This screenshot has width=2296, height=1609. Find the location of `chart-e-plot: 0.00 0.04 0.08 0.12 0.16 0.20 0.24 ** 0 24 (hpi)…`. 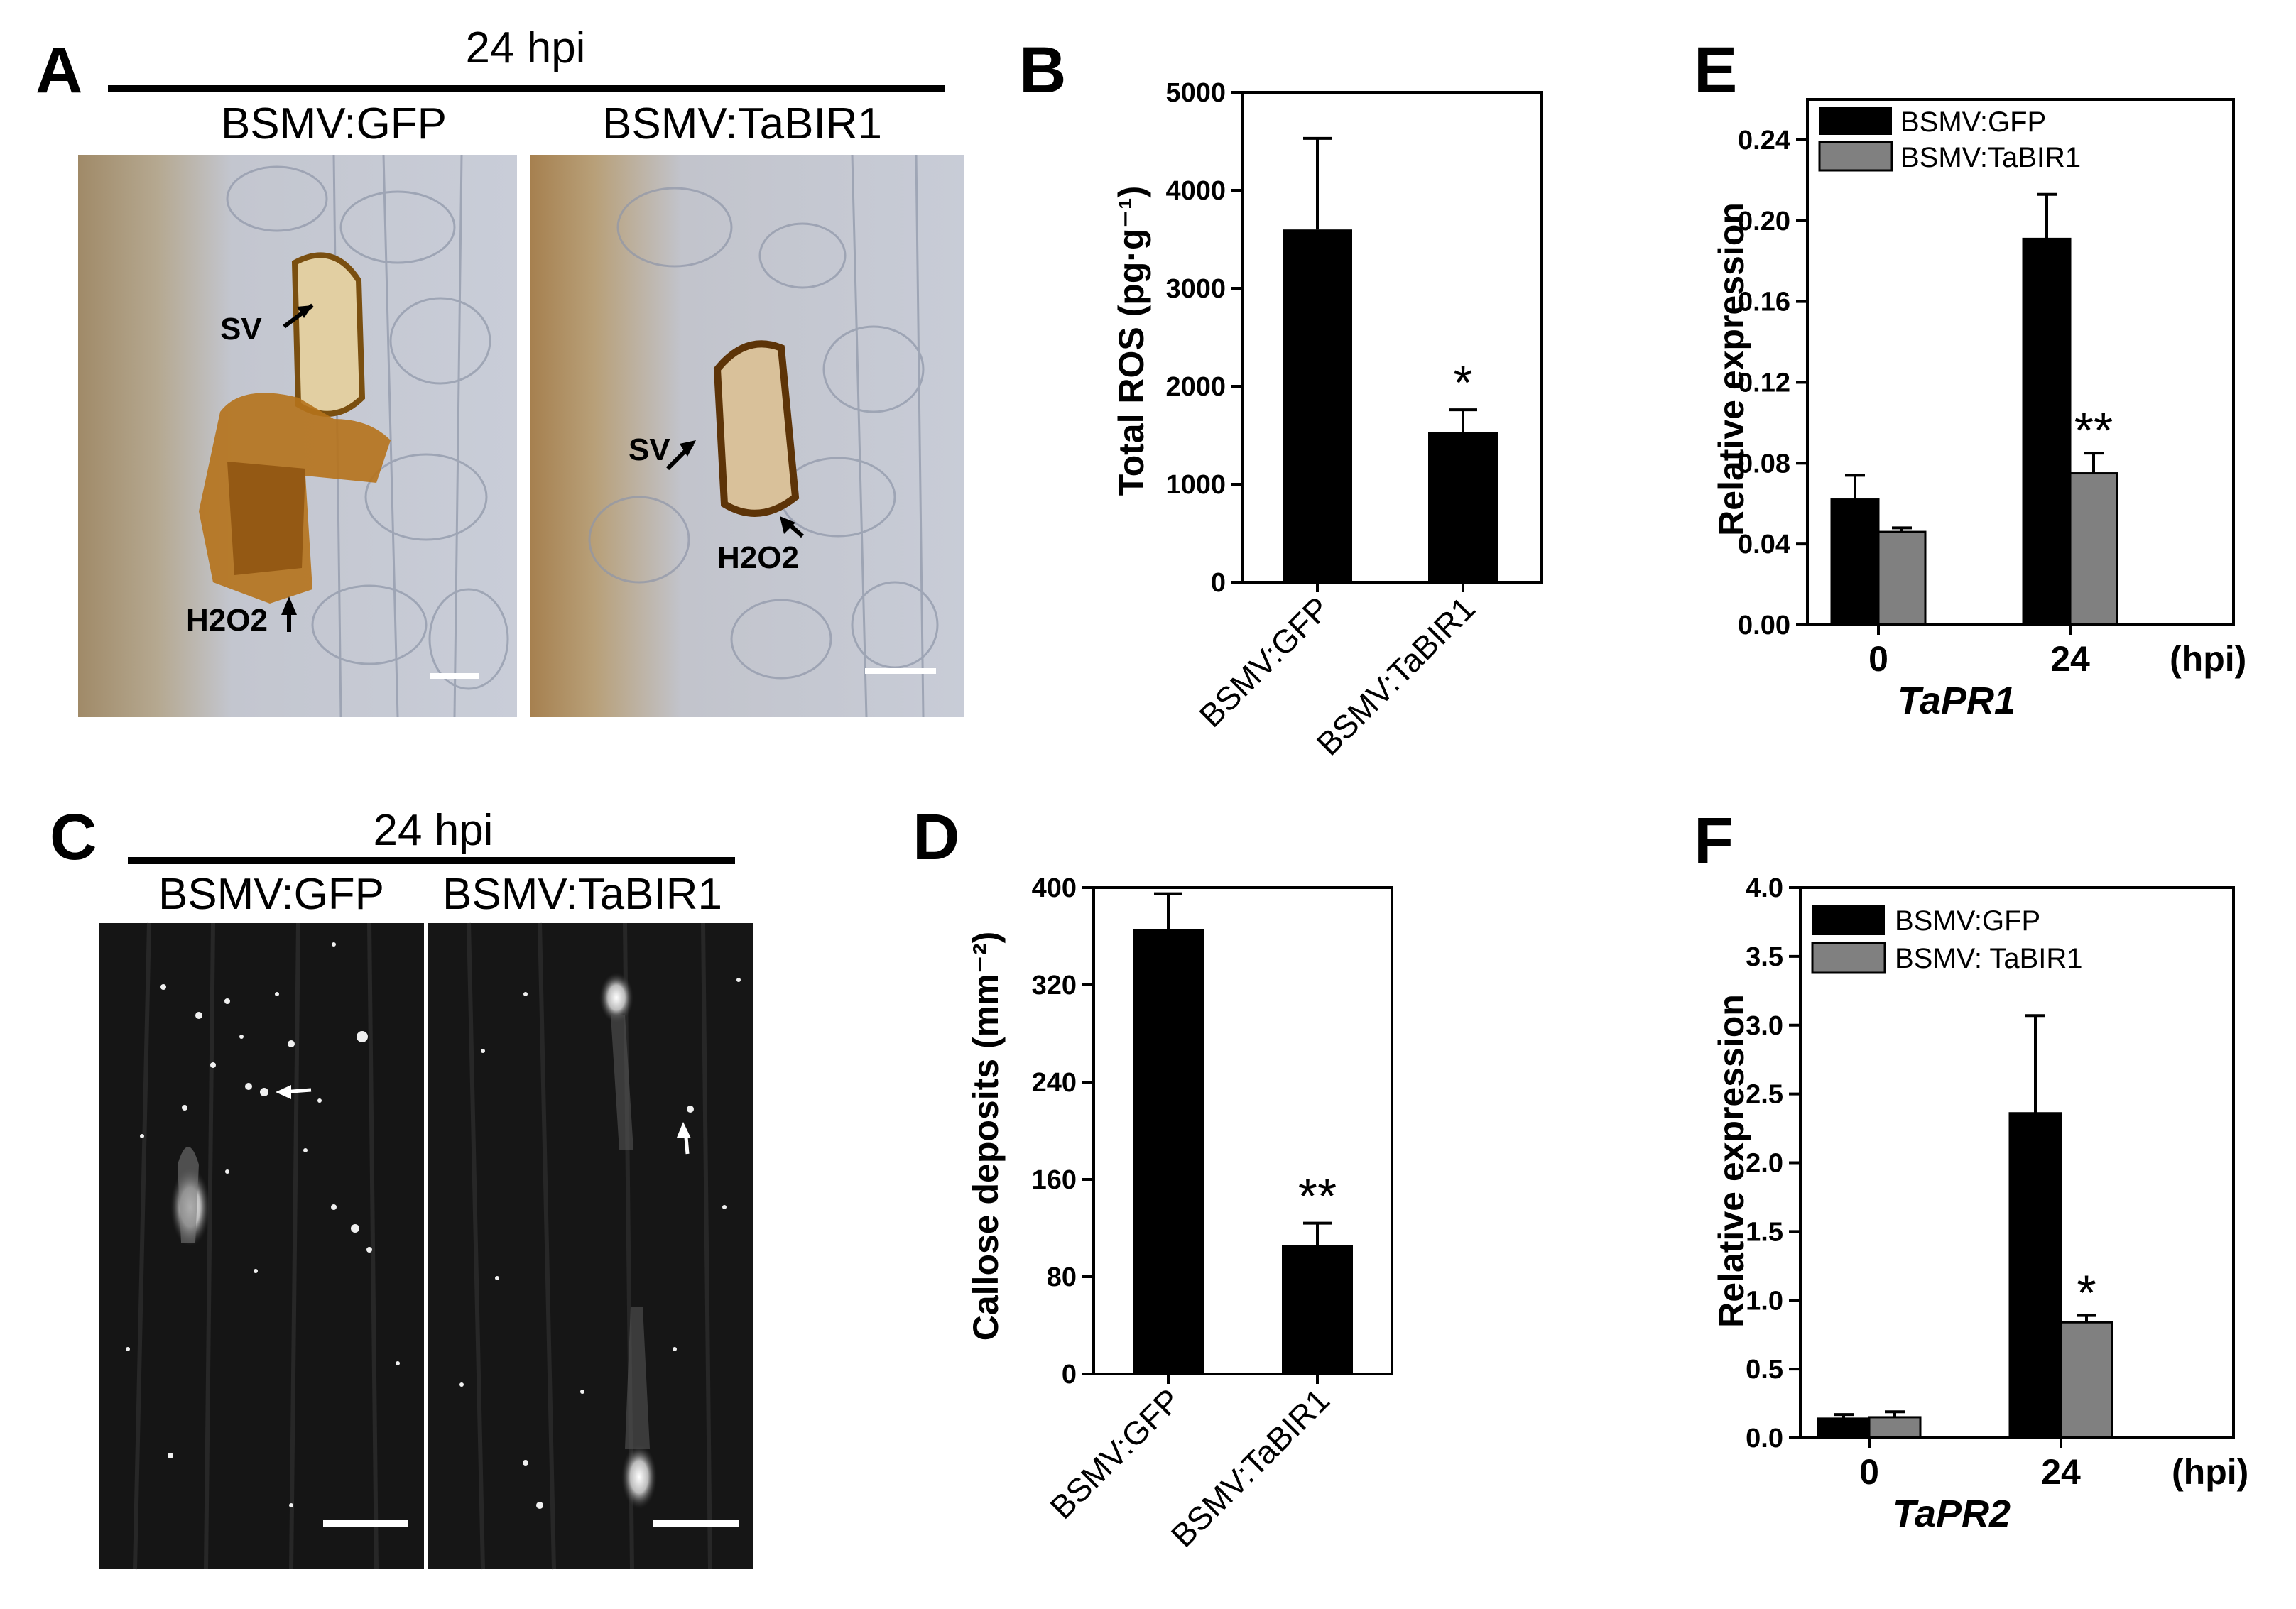

chart-e-plot: 0.00 0.04 0.08 0.12 0.16 0.20 0.24 ** 0 24 (hpi)… is located at coordinates (1992, 388).